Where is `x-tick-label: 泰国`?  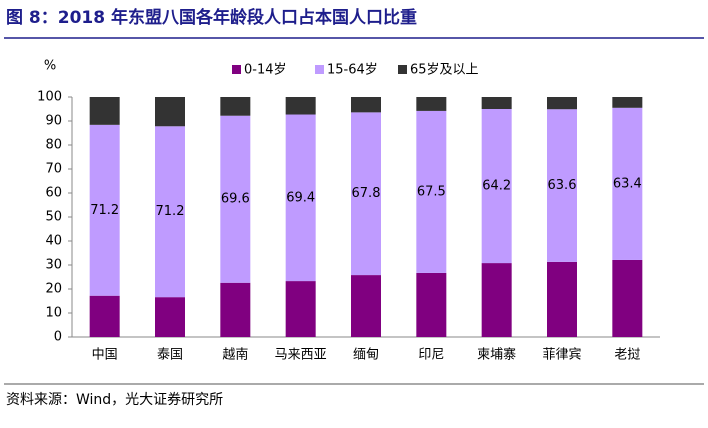 x-tick-label: 泰国 is located at coordinates (170, 355).